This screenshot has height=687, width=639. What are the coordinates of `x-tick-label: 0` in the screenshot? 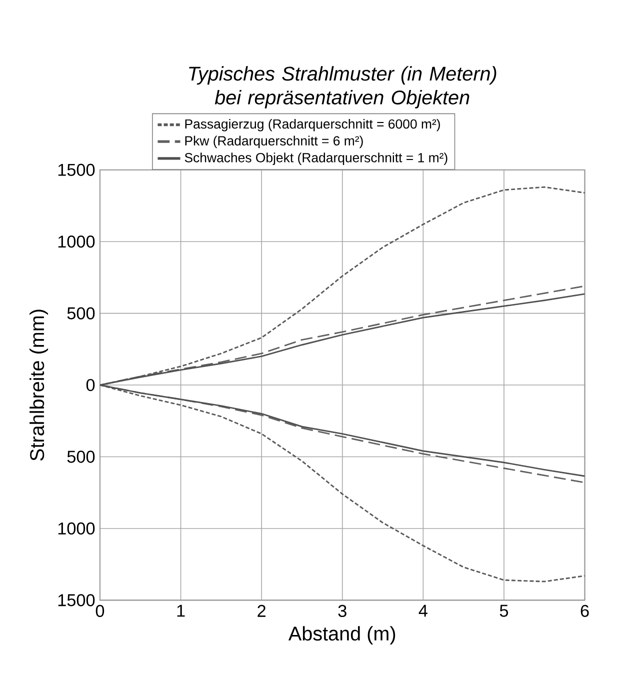 It's located at (100, 611).